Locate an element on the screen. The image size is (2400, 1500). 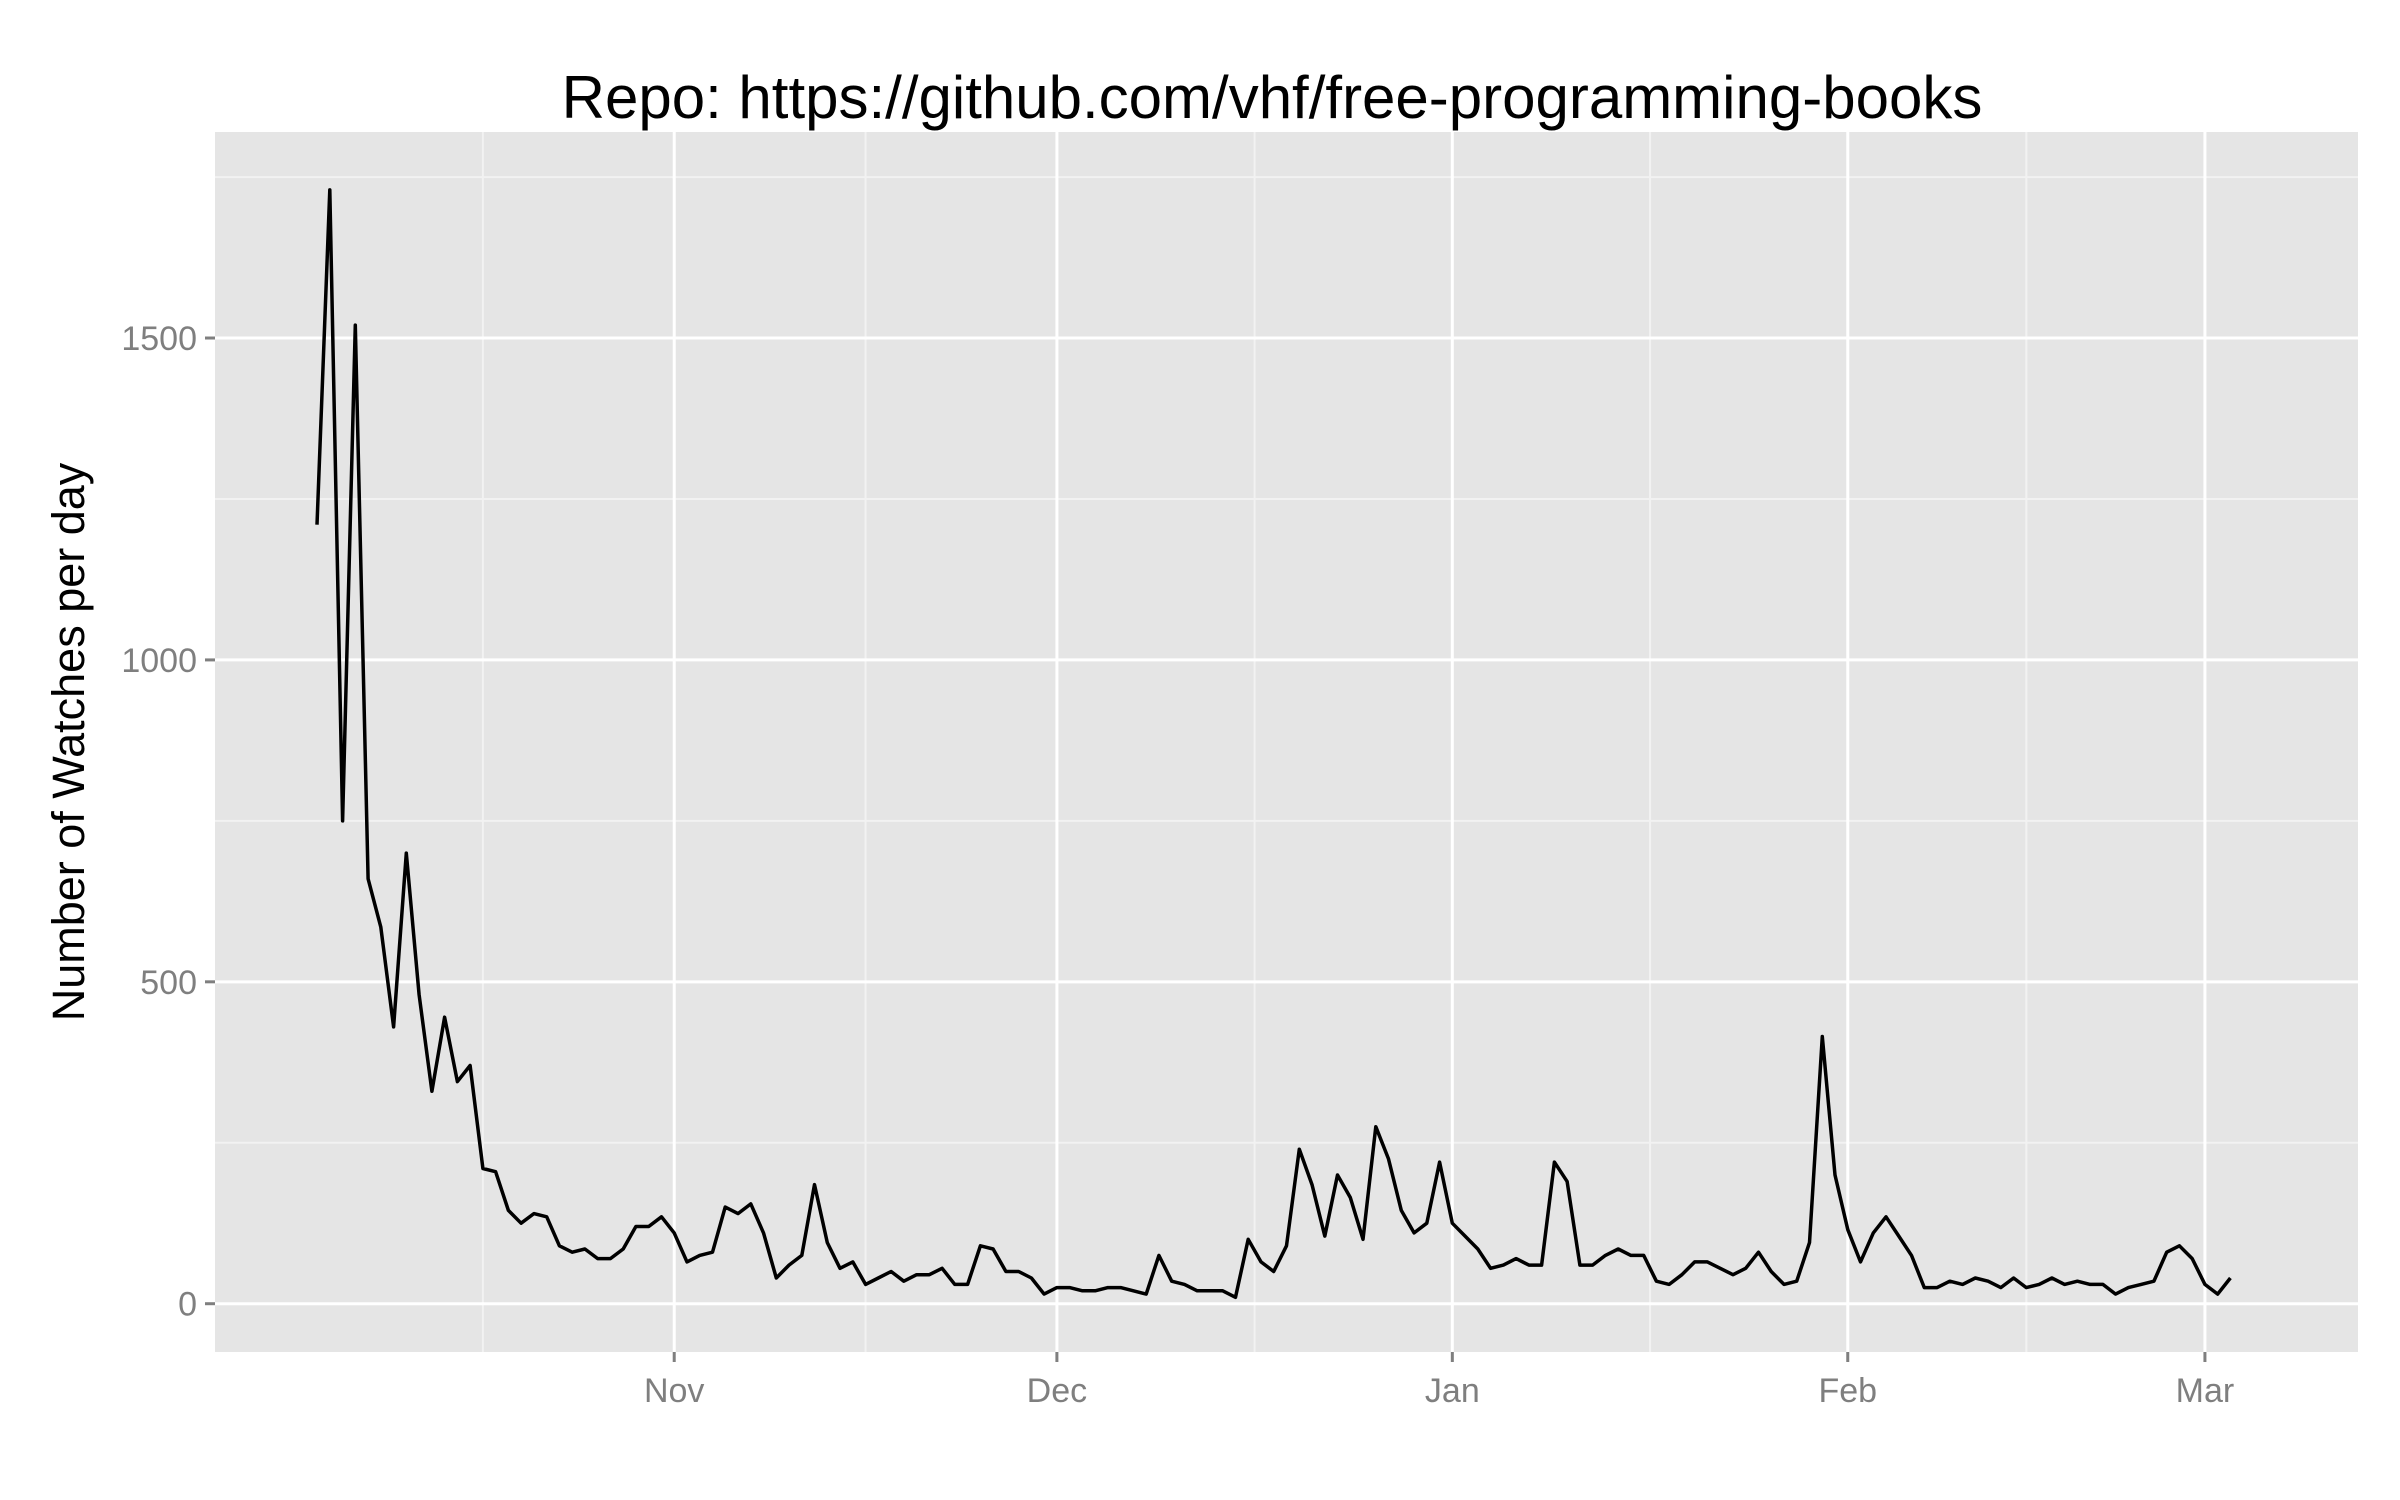
x-tick-label: Mar is located at coordinates (2205, 1391).